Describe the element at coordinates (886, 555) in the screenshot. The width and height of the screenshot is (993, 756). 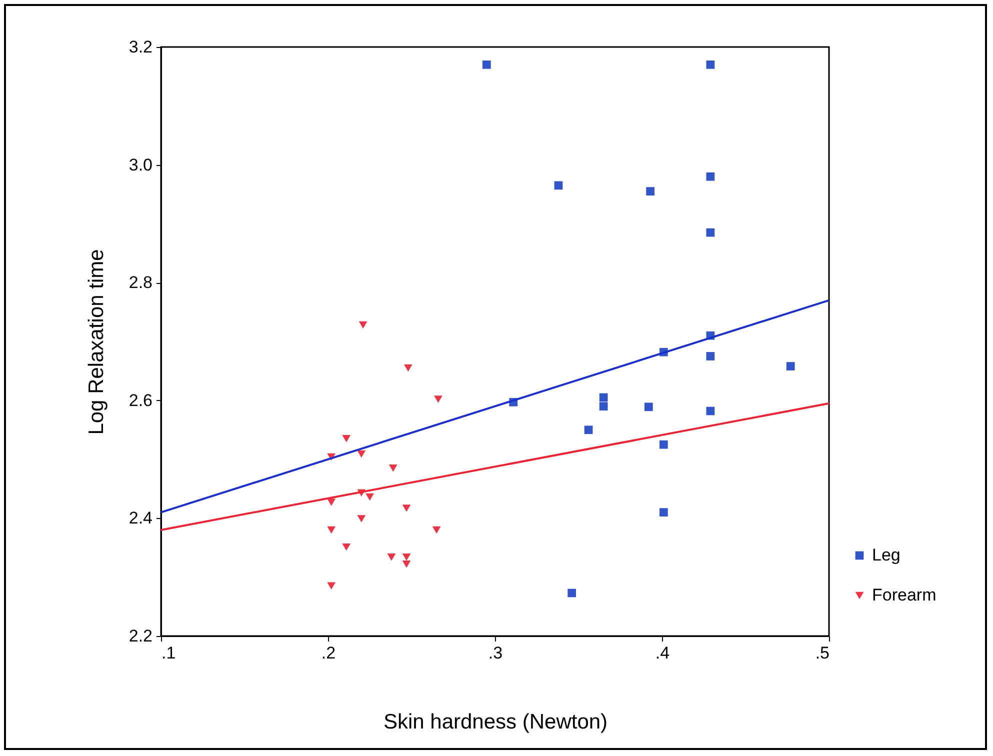
I see `legend-label: Leg` at that location.